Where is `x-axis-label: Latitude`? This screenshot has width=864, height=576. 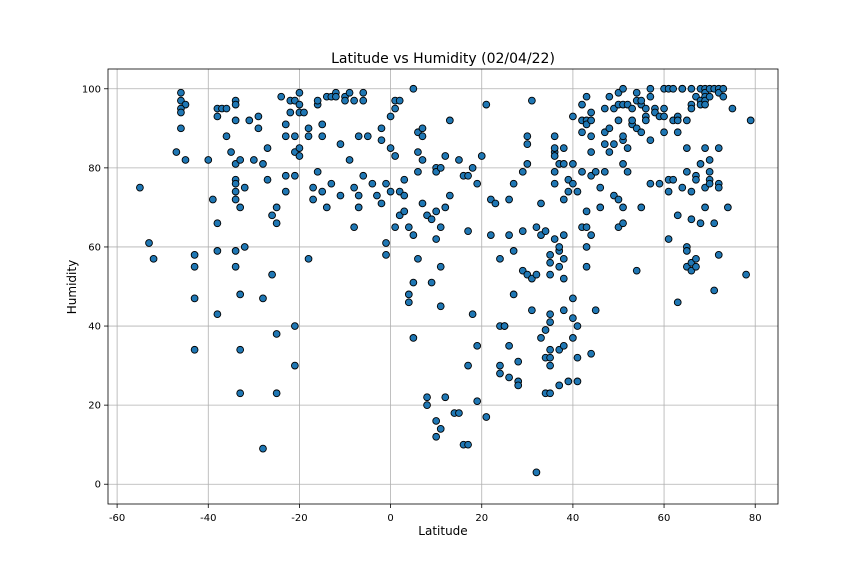 x-axis-label: Latitude is located at coordinates (442, 531).